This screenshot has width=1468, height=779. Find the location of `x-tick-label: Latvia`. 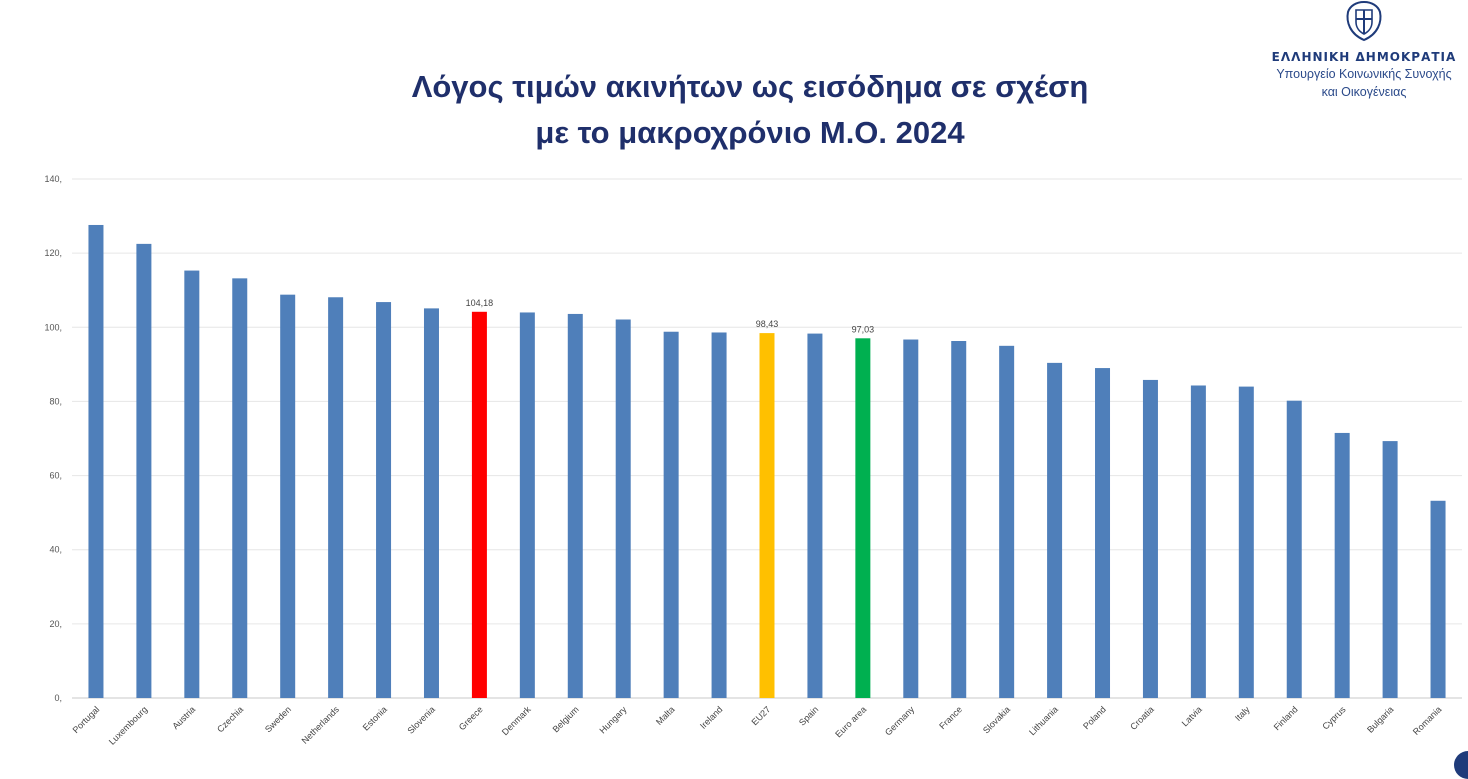

x-tick-label: Latvia is located at coordinates (1192, 716).